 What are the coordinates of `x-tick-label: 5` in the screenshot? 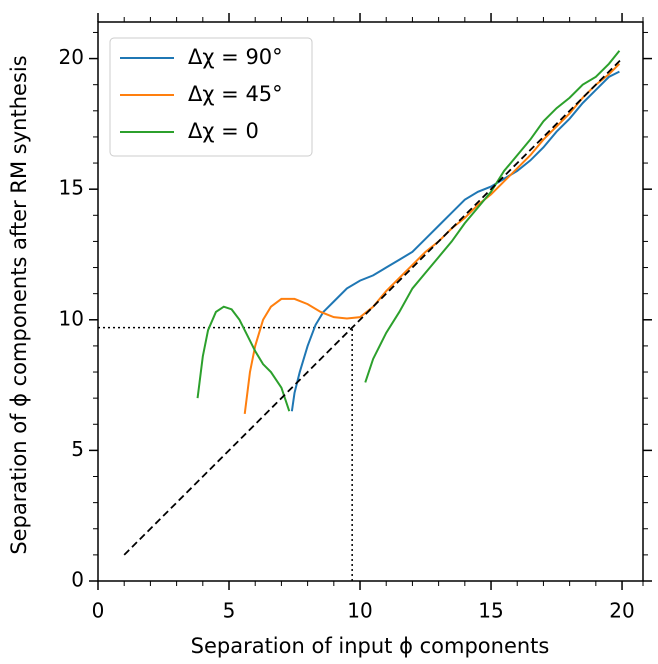 It's located at (229, 611).